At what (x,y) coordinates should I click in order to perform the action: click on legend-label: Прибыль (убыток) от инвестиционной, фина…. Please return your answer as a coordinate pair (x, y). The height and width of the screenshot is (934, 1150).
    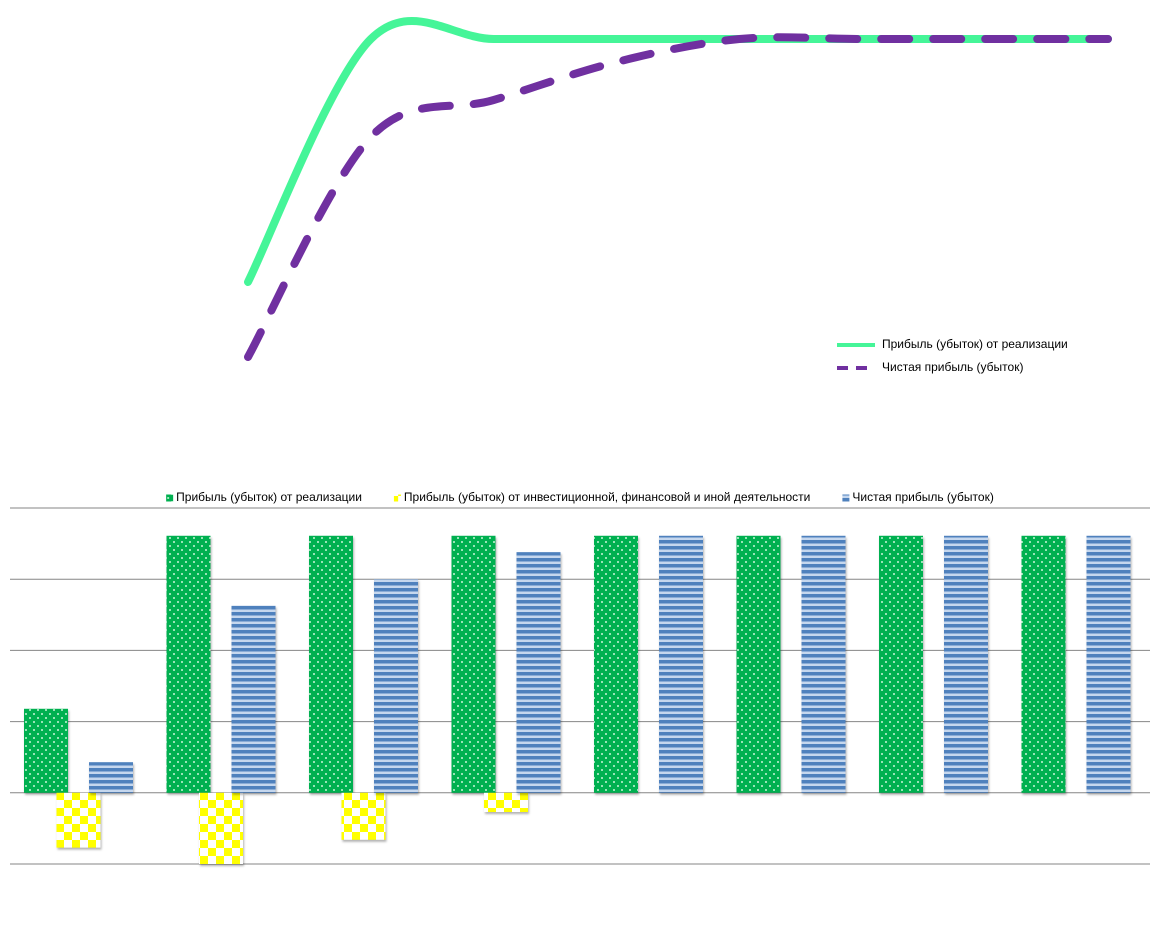
    Looking at the image, I should click on (607, 497).